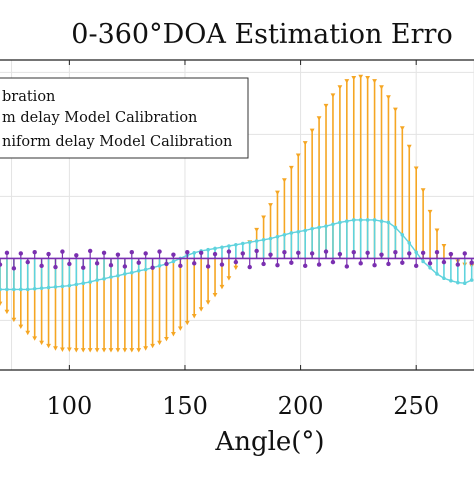  I want to click on x-tick-label-0: 100, so click(69, 406).